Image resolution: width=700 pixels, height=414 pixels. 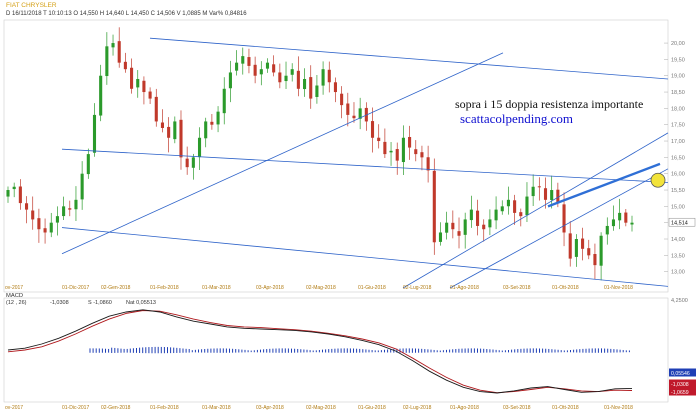 What do you see at coordinates (678, 109) in the screenshot?
I see `y-tick-label: 18,00` at bounding box center [678, 109].